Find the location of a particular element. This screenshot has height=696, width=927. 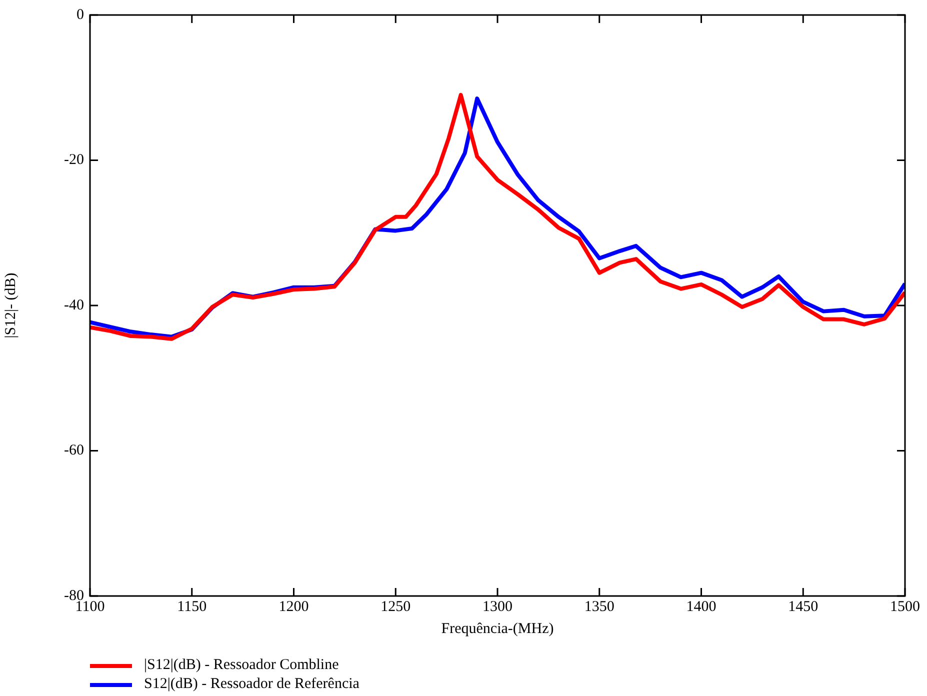

y-axis-title: |S12|- (dB) is located at coordinates (10, 305).